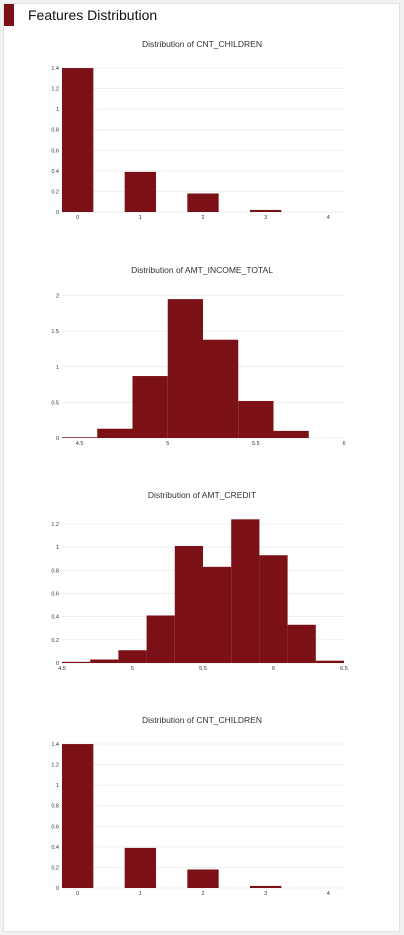 The image size is (404, 935). I want to click on y-tick-label: 2, so click(57, 297).